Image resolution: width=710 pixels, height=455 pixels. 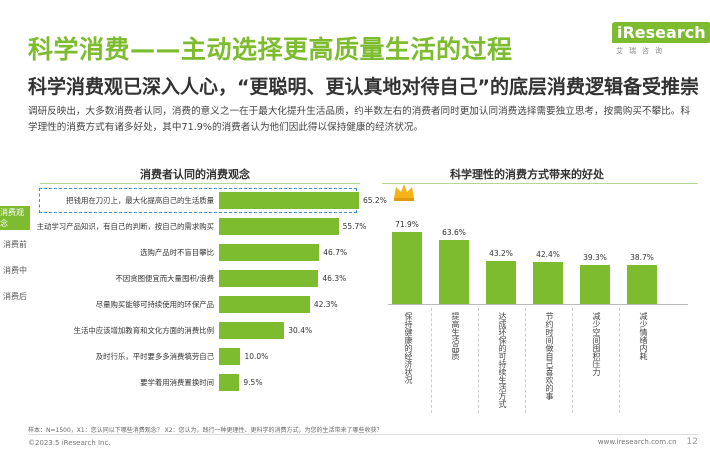 I want to click on left-chart-category-label: 主动学习产品知识，有自己的判断，按自己的需求购买, so click(x=125, y=226).